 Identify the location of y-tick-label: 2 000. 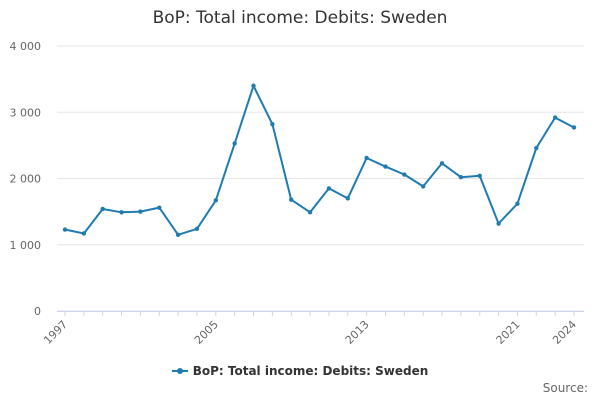
(26, 179).